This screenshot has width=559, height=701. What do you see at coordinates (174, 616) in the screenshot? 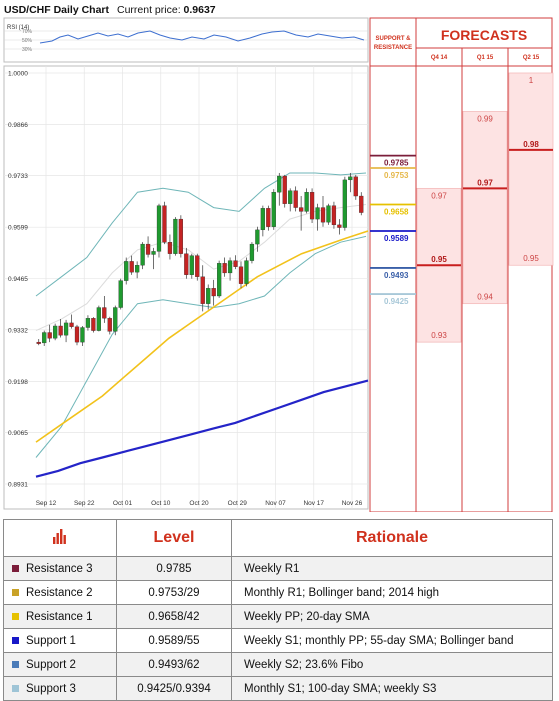
I see `row-level: 0.9658/42` at bounding box center [174, 616].